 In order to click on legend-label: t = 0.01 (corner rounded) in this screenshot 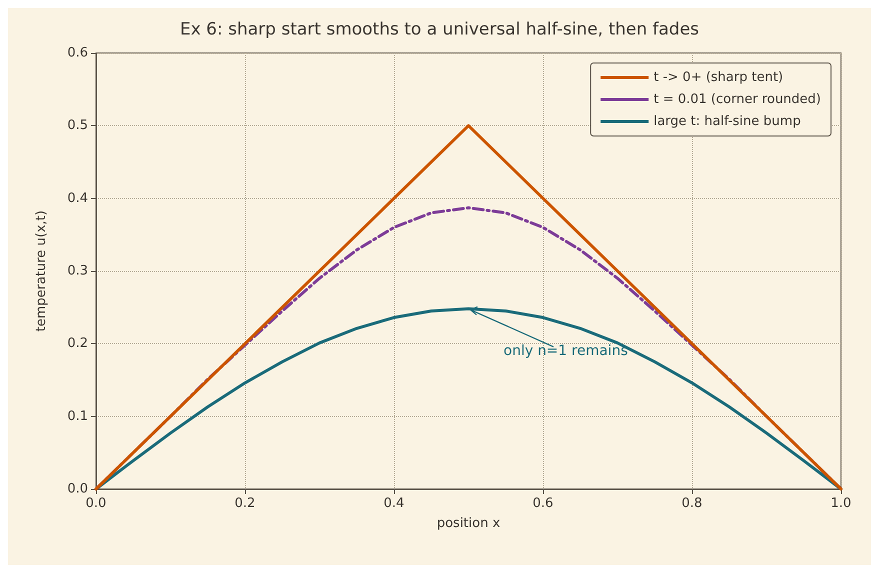, I will do `click(738, 99)`.